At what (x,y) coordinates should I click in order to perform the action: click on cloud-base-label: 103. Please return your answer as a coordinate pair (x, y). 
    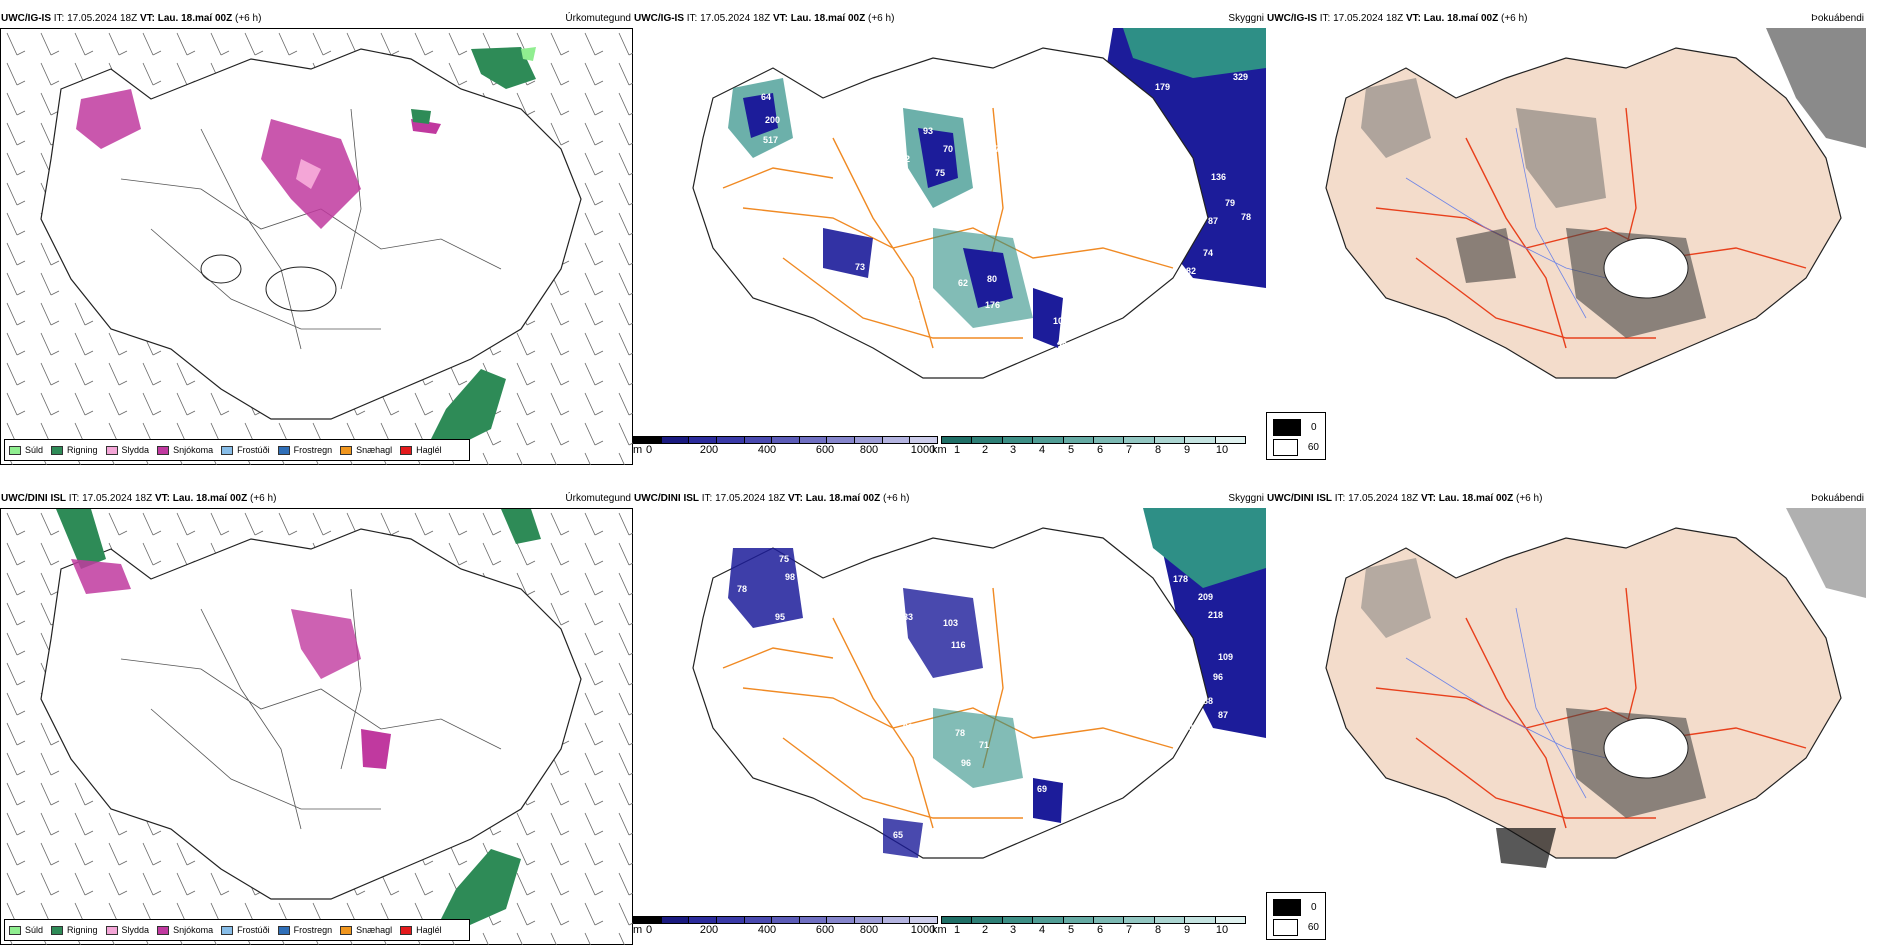
    Looking at the image, I should click on (950, 623).